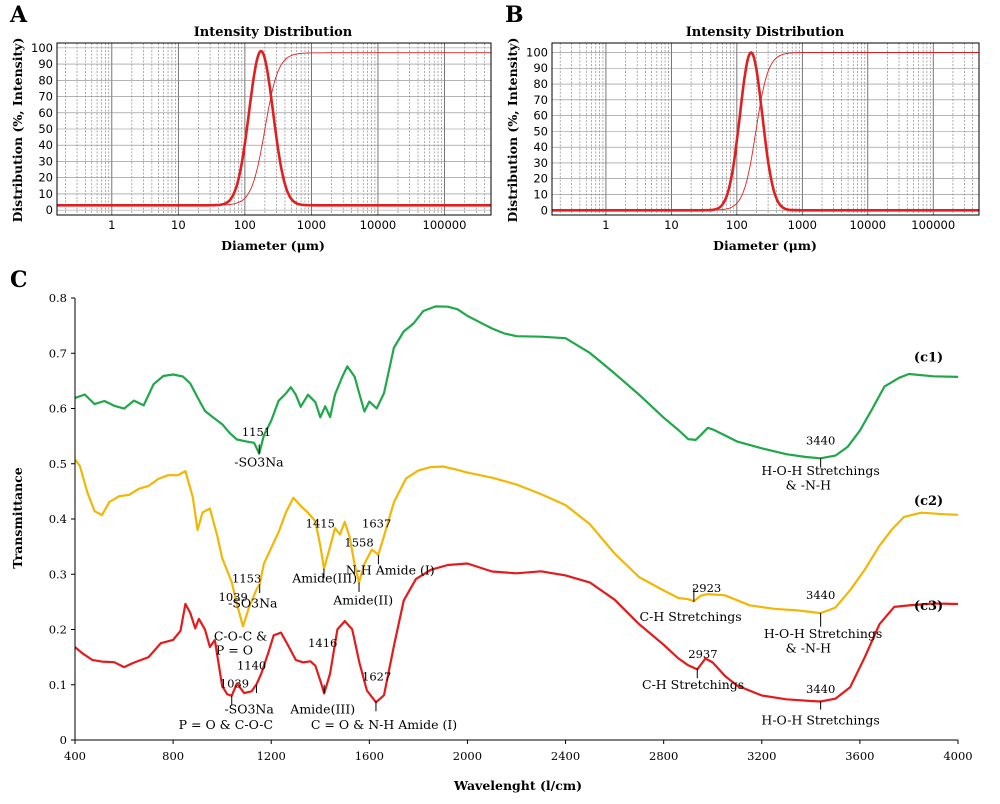  I want to click on y-tick-label: 0.8, so click(58, 298).